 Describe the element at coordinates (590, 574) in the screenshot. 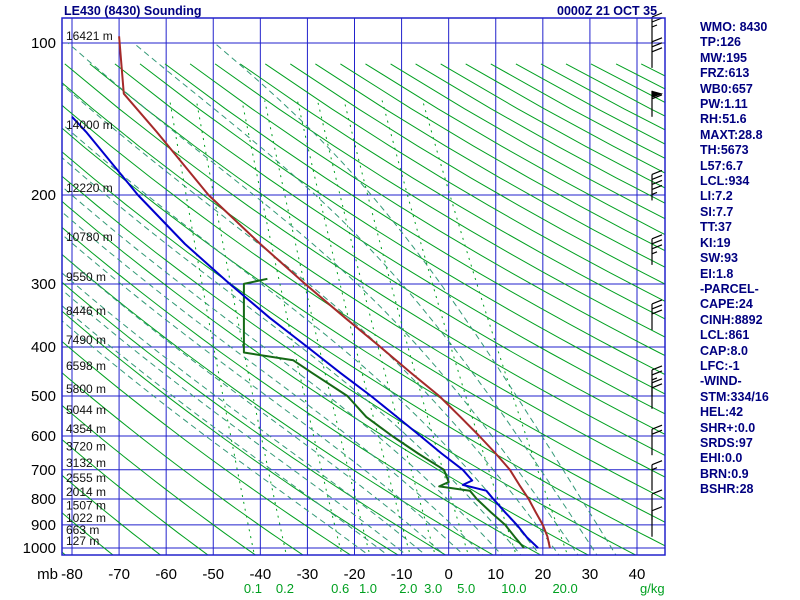

I see `temp-tick-label: 30` at that location.